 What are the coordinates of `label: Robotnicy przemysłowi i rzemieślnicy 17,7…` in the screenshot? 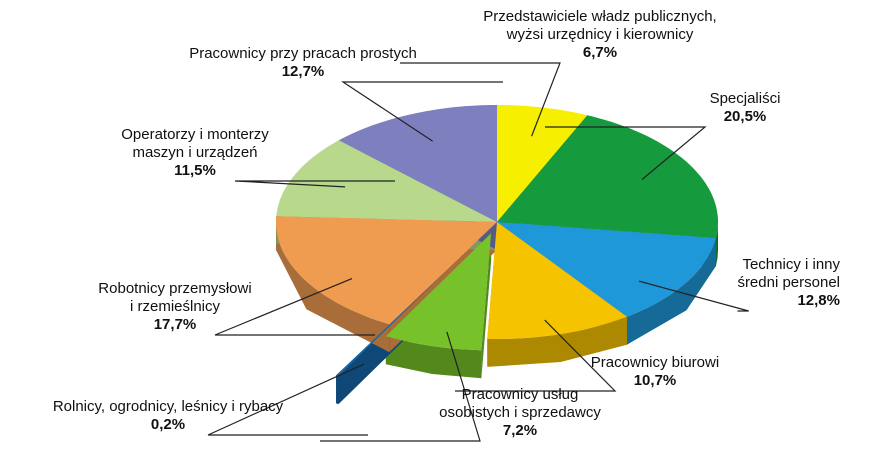 It's located at (187, 307).